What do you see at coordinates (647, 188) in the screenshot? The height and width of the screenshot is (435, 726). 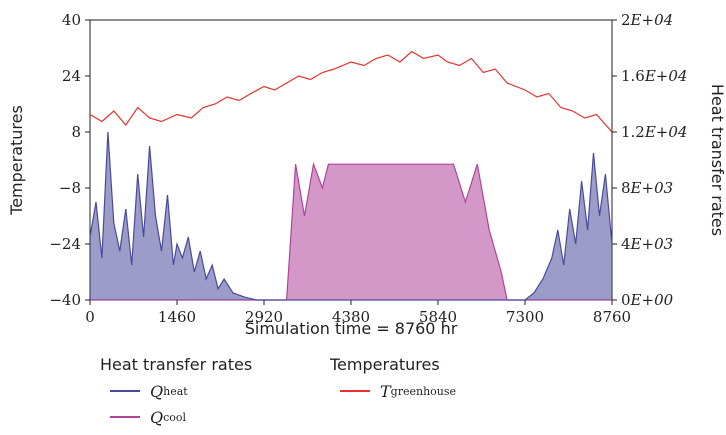 I see `y-right-tick-label: 8E+03` at bounding box center [647, 188].